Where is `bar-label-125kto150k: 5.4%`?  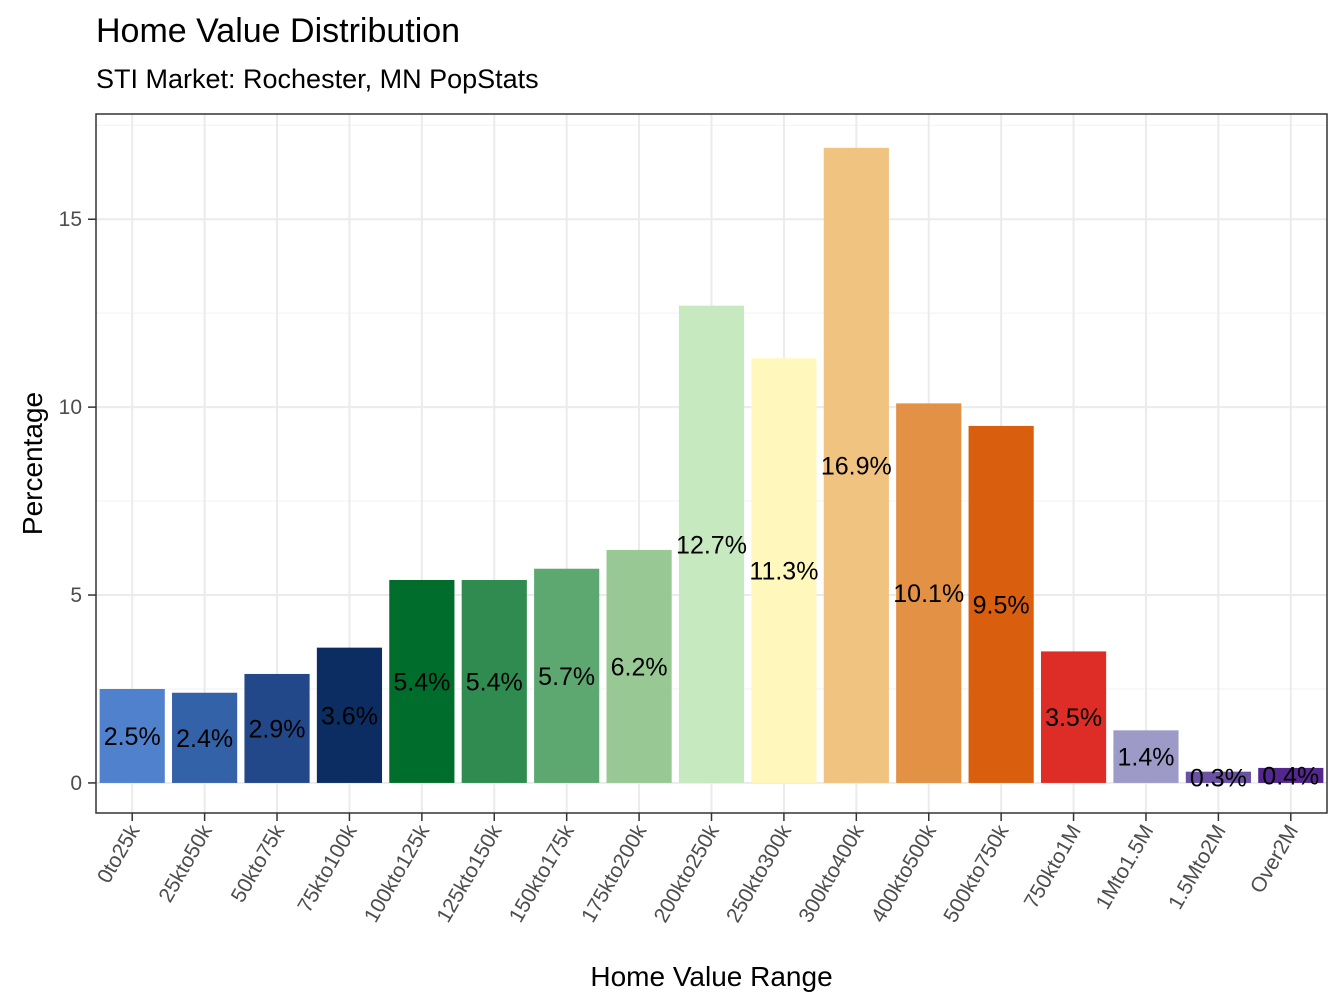
bar-label-125kto150k: 5.4% is located at coordinates (494, 682).